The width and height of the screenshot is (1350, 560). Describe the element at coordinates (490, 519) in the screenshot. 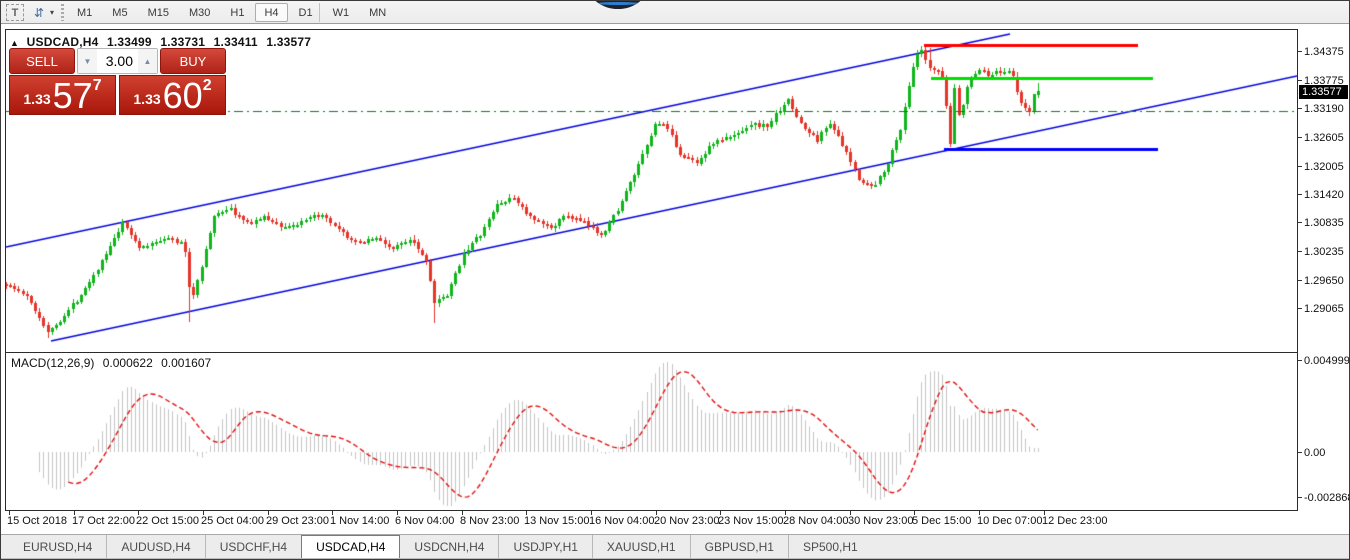

I see `time-axis-tick: 8 Nov 23:00` at that location.